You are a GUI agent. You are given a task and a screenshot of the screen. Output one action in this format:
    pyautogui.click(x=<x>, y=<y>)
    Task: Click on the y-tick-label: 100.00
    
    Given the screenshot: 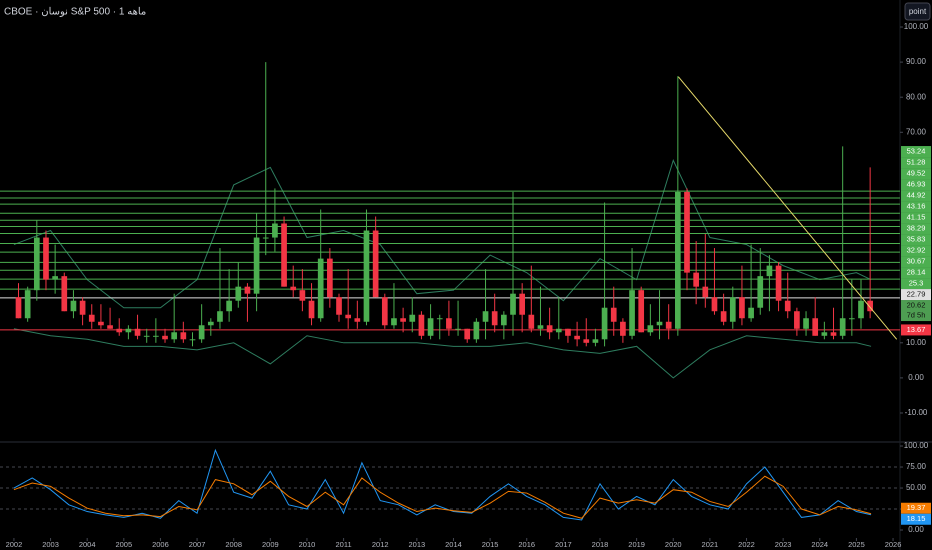 What is the action you would take?
    pyautogui.click(x=916, y=26)
    